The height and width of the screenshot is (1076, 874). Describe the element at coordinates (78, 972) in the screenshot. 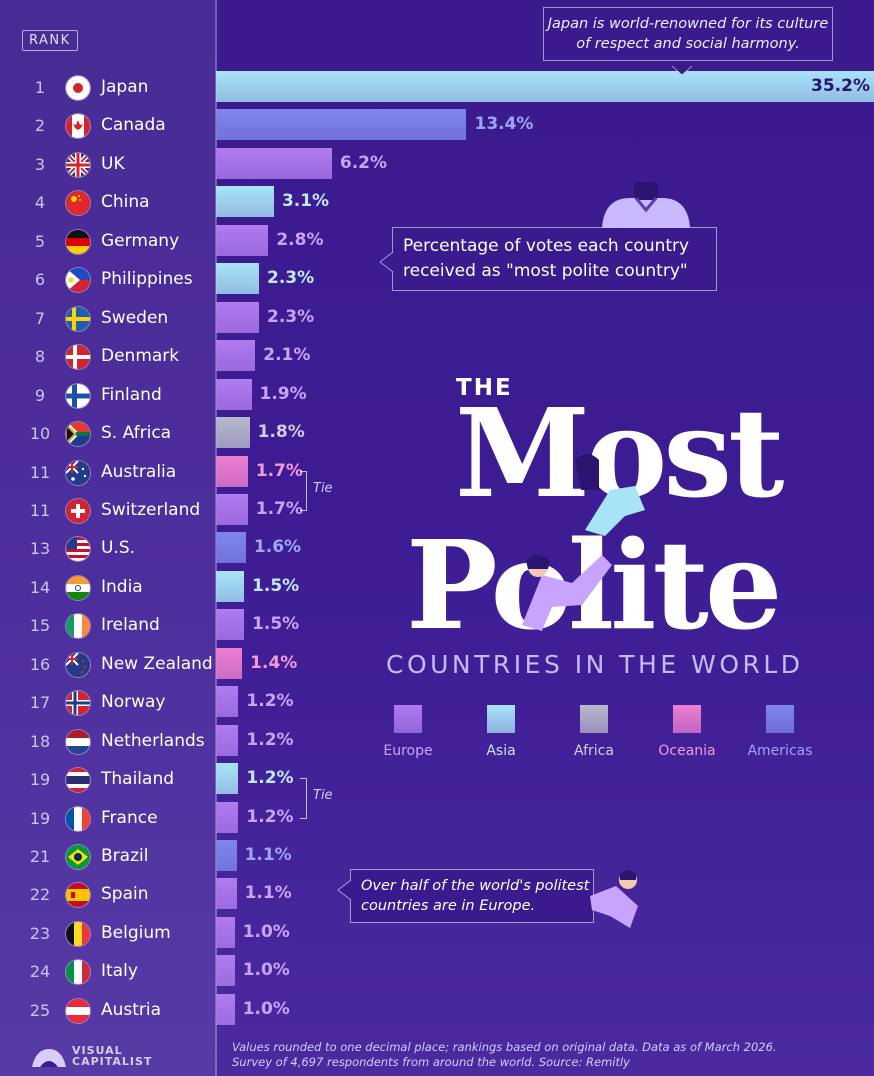

I see `italy-flag-icon` at that location.